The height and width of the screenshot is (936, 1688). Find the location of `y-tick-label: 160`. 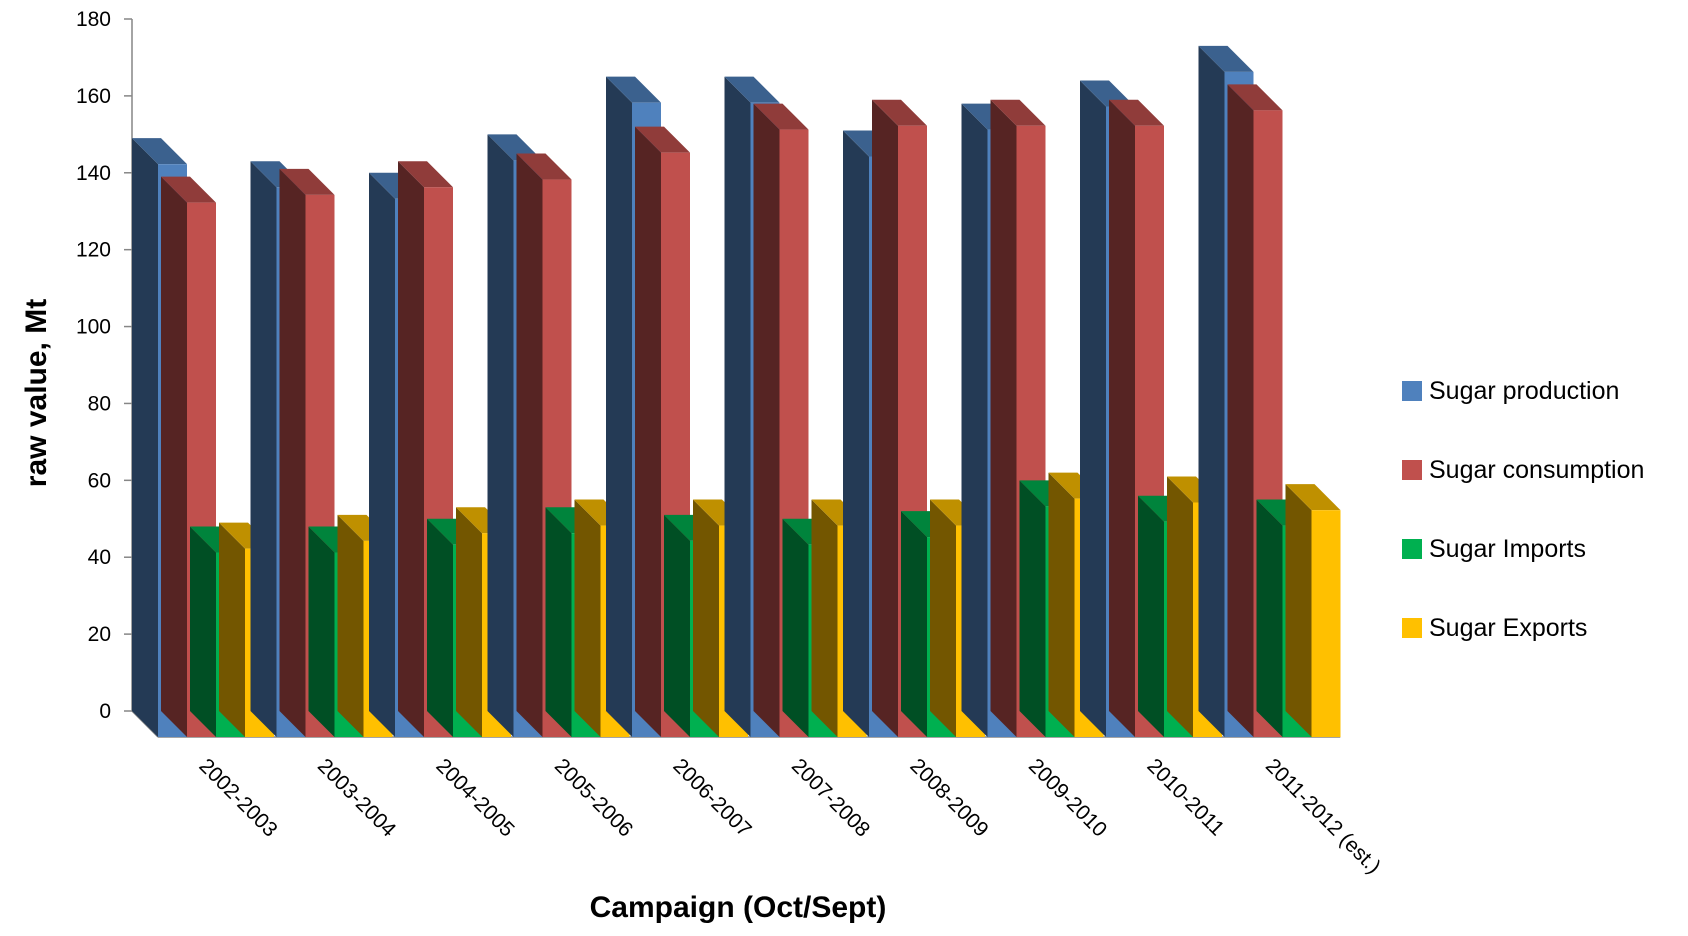

y-tick-label: 160 is located at coordinates (93, 96).